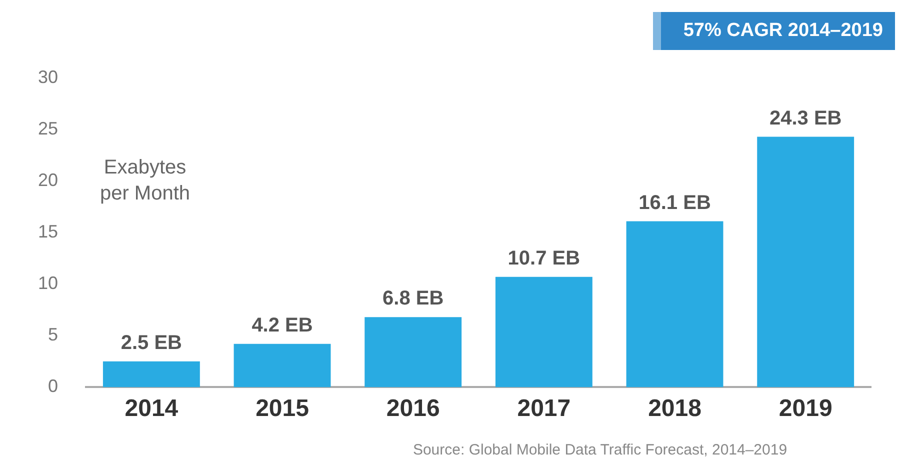 This screenshot has width=901, height=472. Describe the element at coordinates (544, 408) in the screenshot. I see `x-tick-label: 2017` at that location.